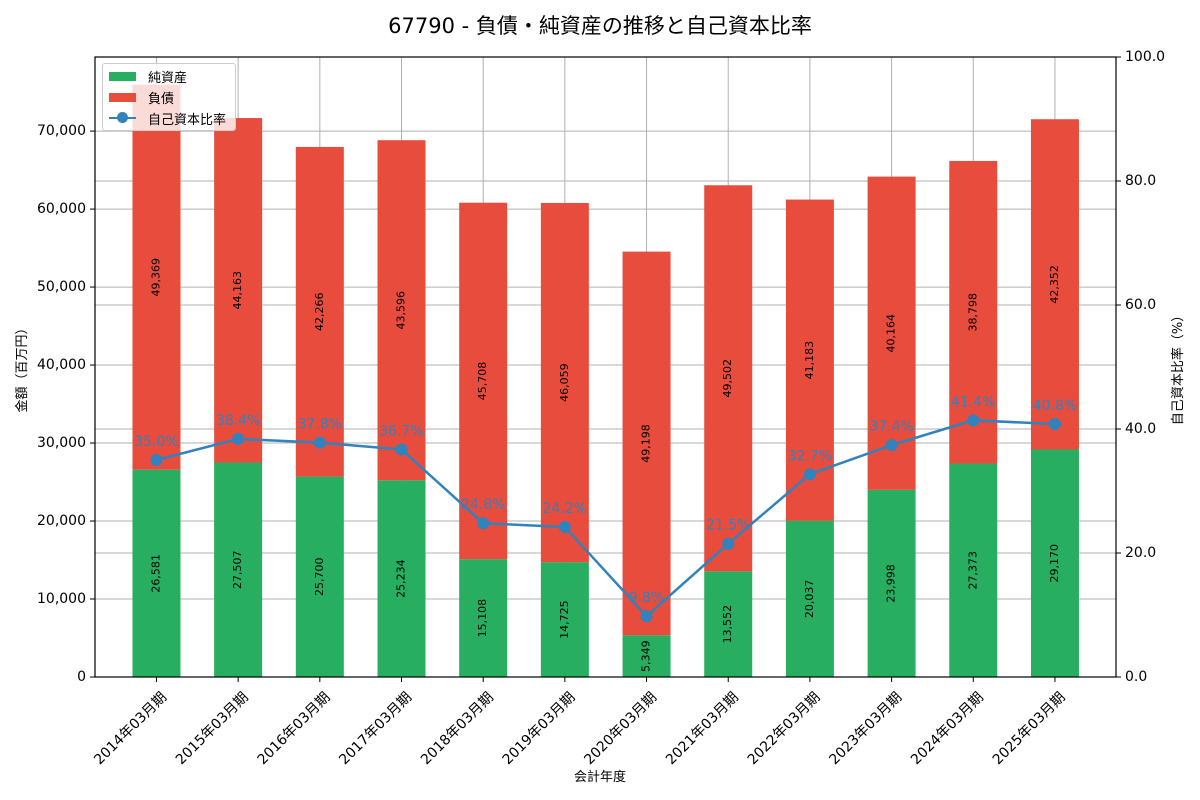  Describe the element at coordinates (1140, 367) in the screenshot. I see `right-axis: 0.0 20.0 40.0 60.0 80.0 100.0` at that location.